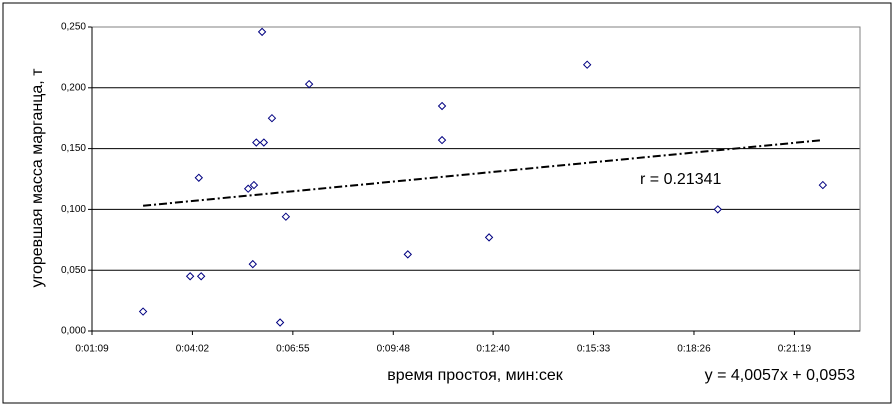  I want to click on x-tick-label: 0:15:33, so click(594, 349).